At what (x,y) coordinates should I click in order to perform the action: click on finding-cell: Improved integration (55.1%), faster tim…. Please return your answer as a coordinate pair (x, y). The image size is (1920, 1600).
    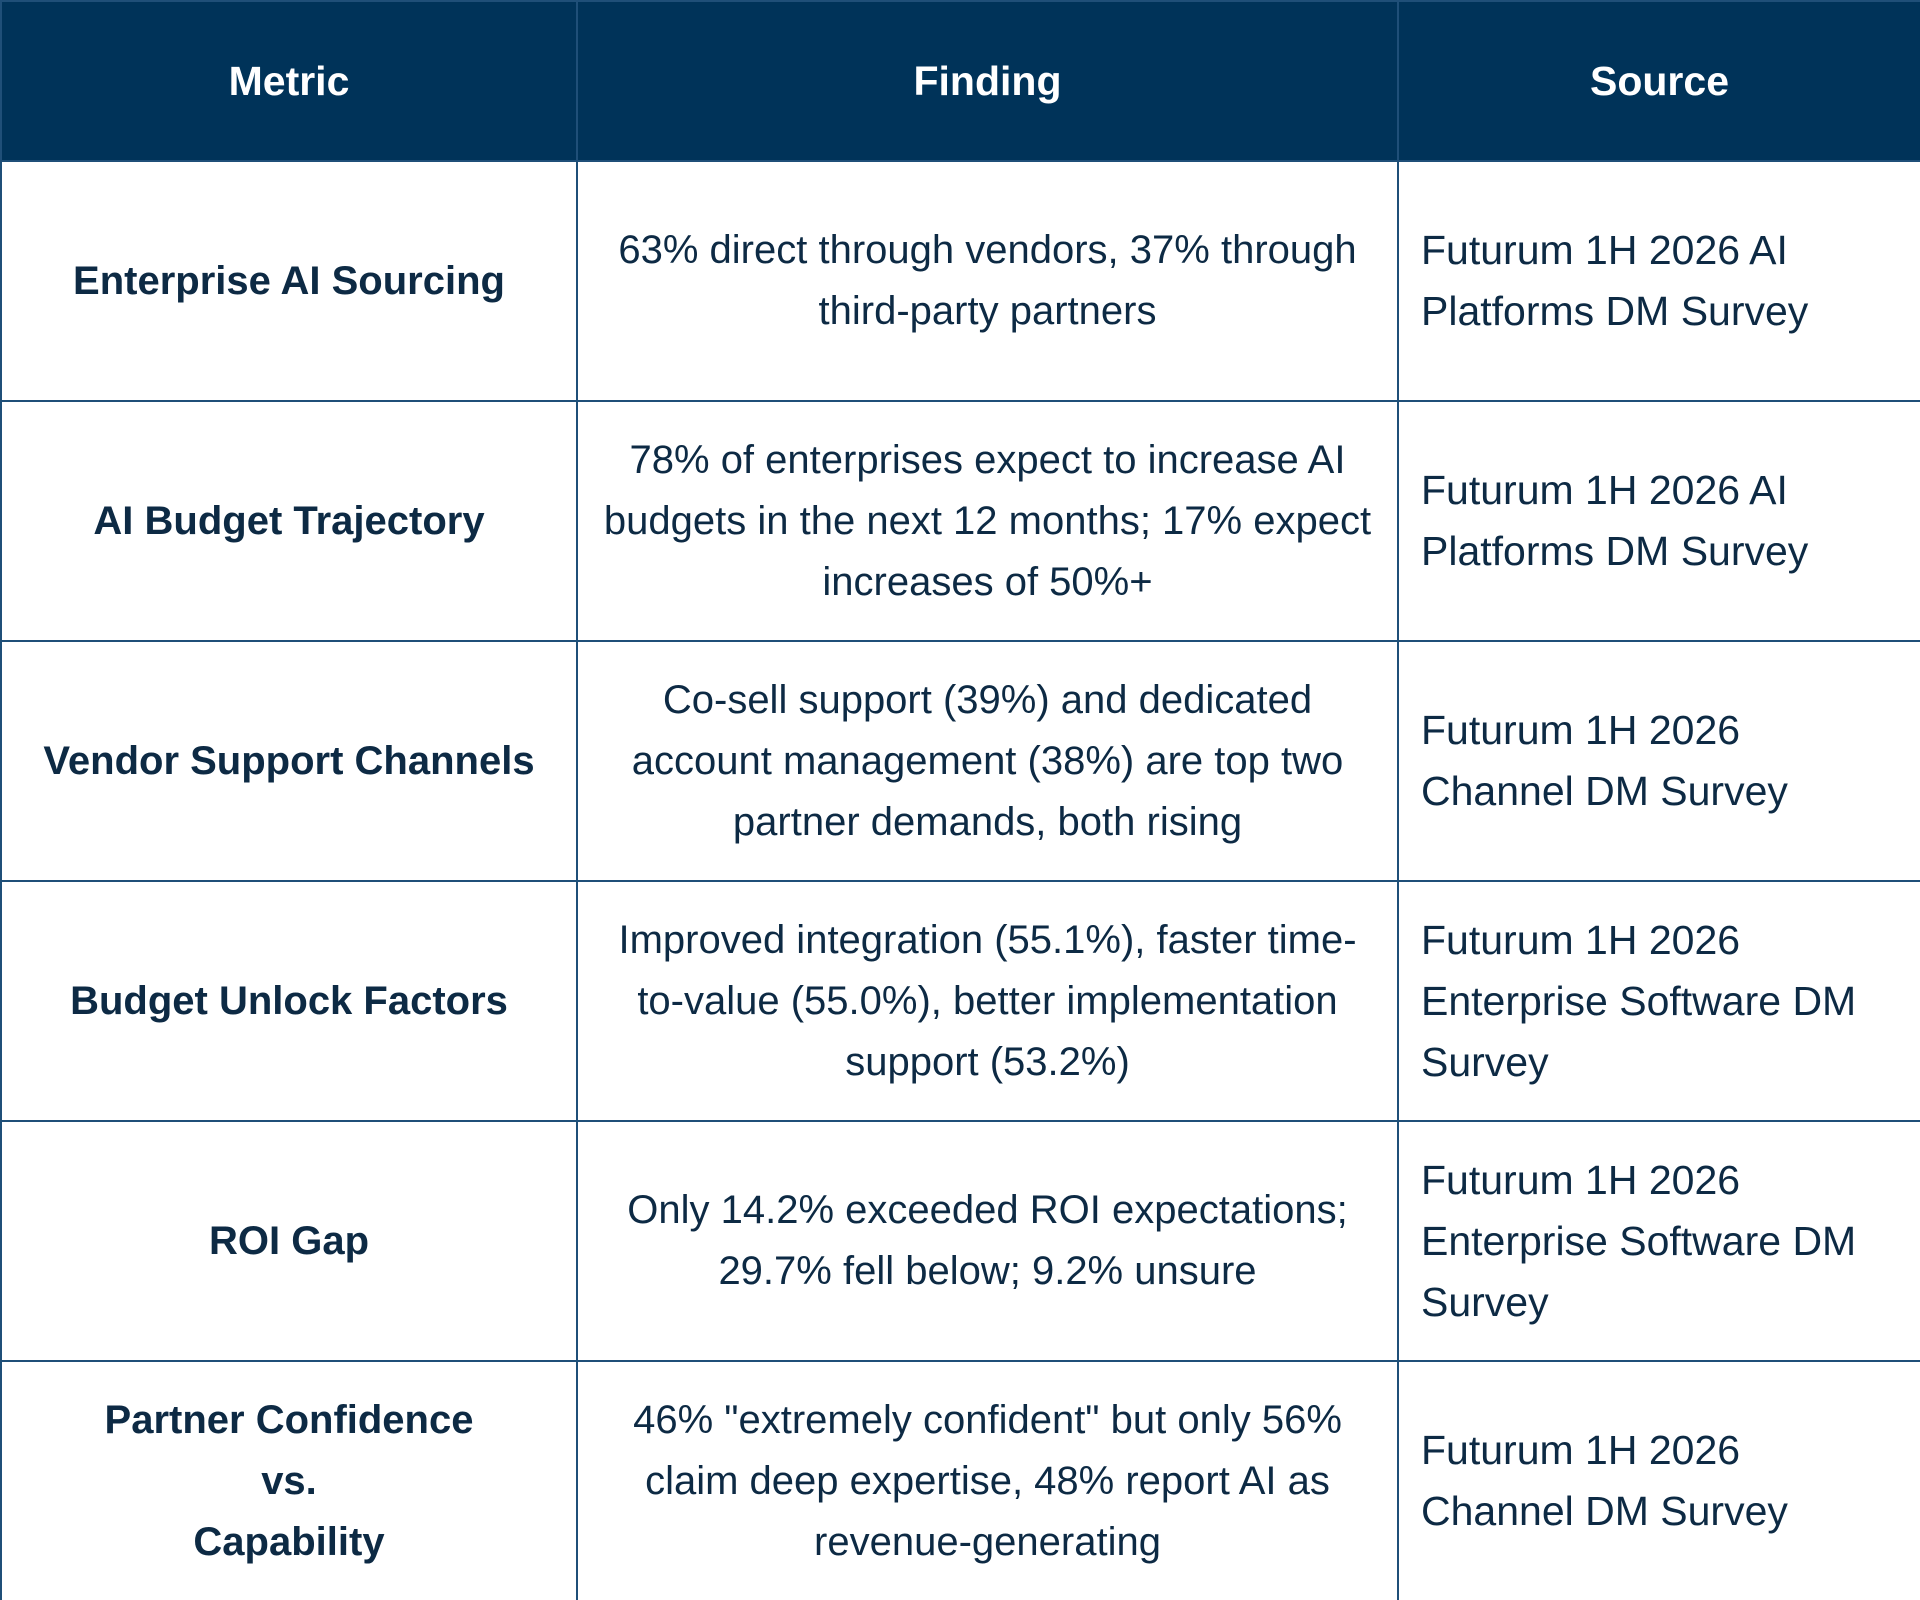
    Looking at the image, I should click on (987, 1001).